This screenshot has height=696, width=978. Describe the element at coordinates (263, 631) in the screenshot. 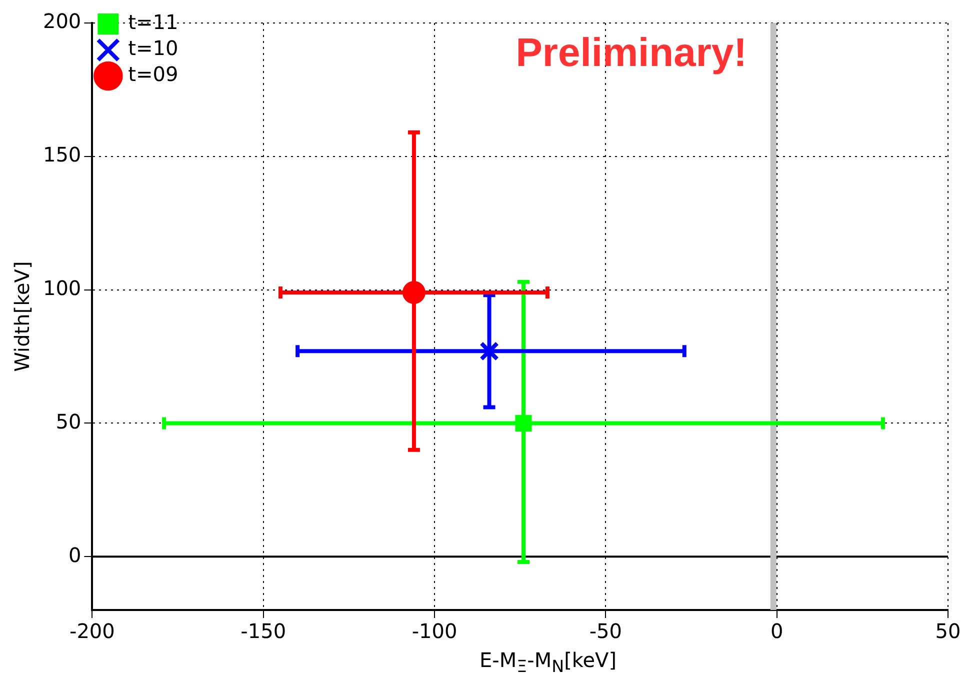

I see `x-tick-label: -150` at that location.